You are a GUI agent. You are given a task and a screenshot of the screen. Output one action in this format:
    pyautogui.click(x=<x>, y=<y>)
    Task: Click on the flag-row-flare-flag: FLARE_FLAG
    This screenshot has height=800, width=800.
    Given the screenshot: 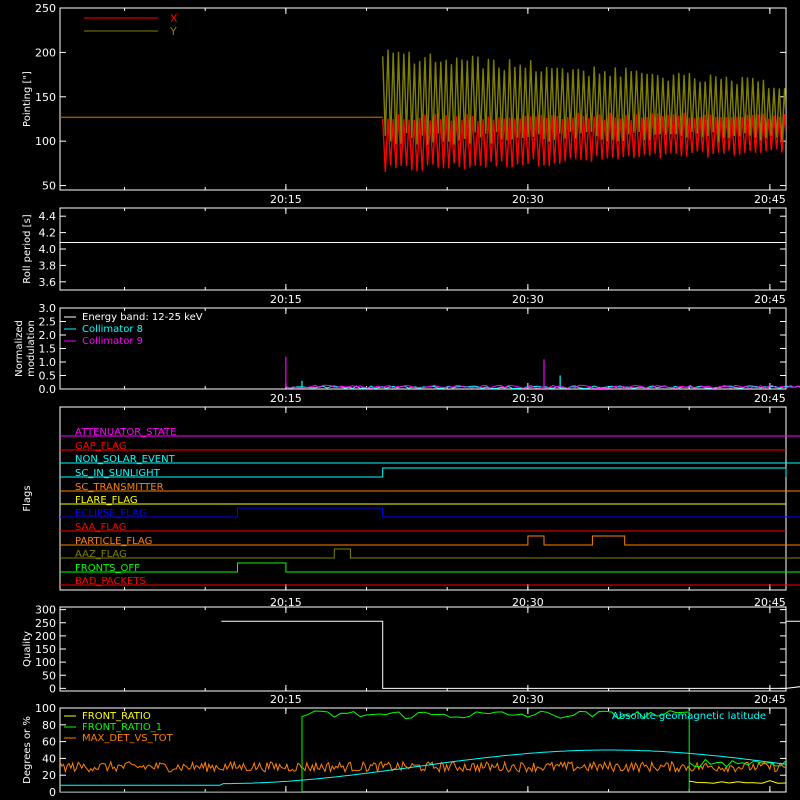 What is the action you would take?
    pyautogui.click(x=423, y=500)
    